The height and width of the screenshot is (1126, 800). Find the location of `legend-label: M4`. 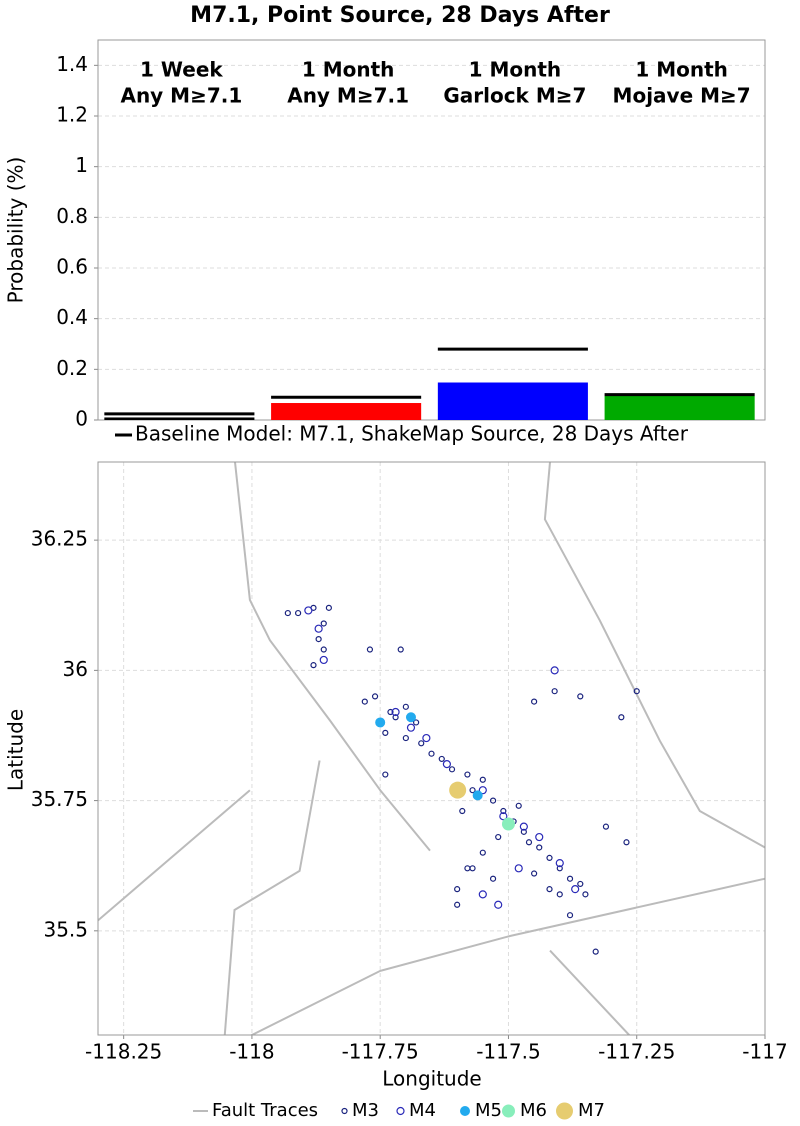

legend-label: M4 is located at coordinates (422, 1110).